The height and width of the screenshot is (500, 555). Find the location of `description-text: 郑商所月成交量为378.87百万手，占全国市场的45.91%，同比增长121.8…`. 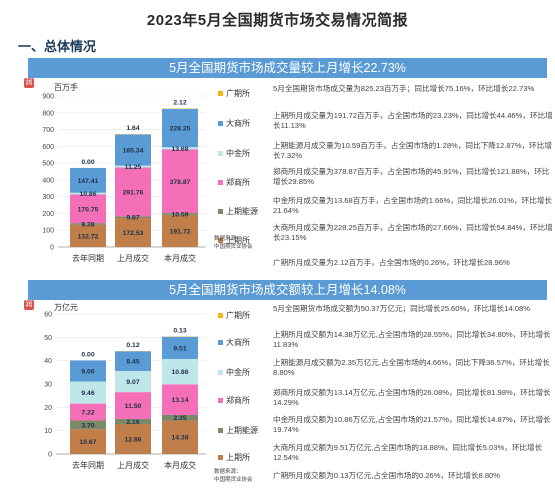

description-text: 郑商所月成交量为378.87百万手，占全国市场的45.91%，同比增长121.8… is located at coordinates (411, 176).